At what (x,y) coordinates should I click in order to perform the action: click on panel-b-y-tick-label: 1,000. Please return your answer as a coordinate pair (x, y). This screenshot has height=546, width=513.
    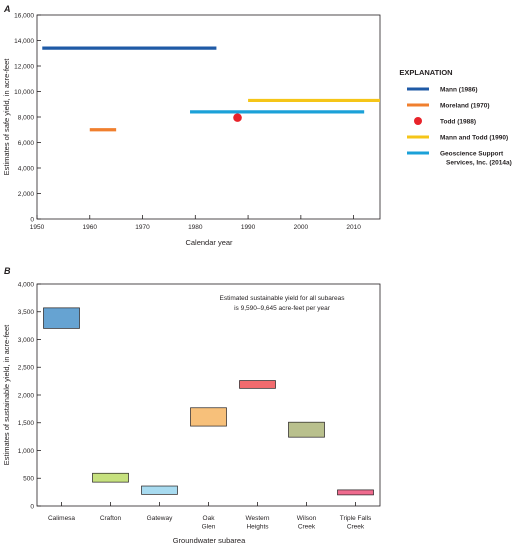
    Looking at the image, I should click on (26, 451).